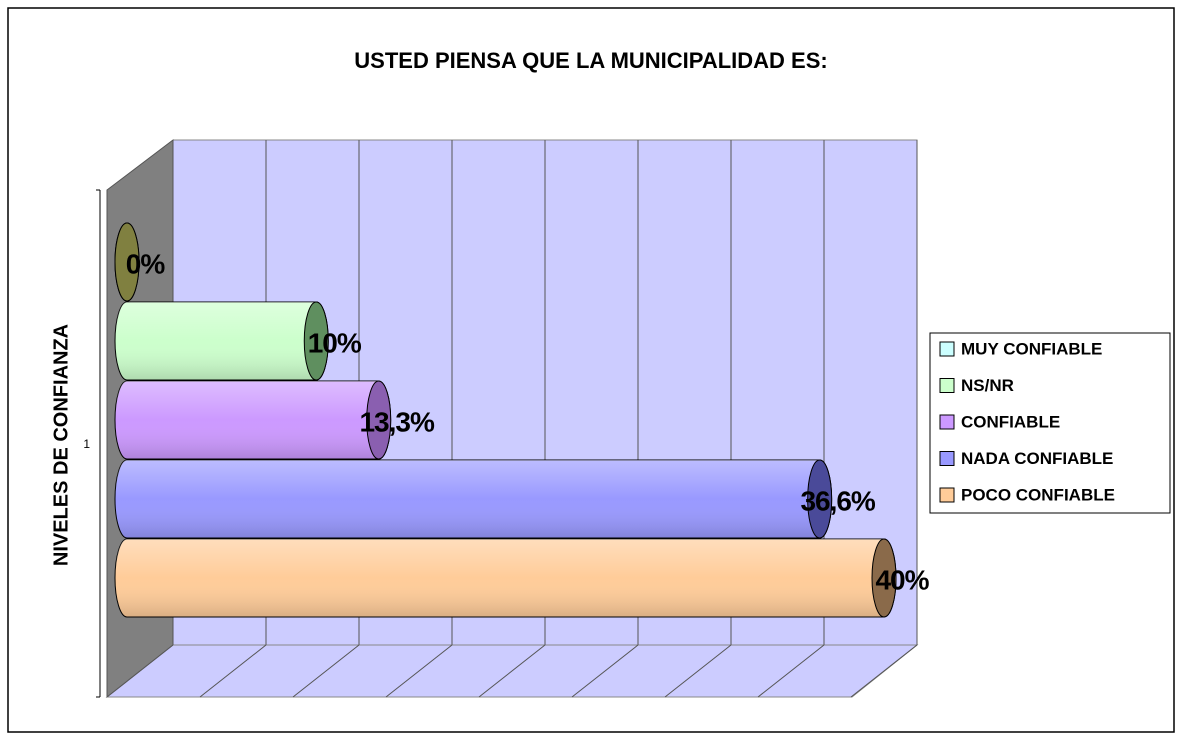 This screenshot has width=1182, height=741. Describe the element at coordinates (590, 60) in the screenshot. I see `chart-title: USTED PIENSA QUE LA MUNICIPALIDAD ES:` at that location.